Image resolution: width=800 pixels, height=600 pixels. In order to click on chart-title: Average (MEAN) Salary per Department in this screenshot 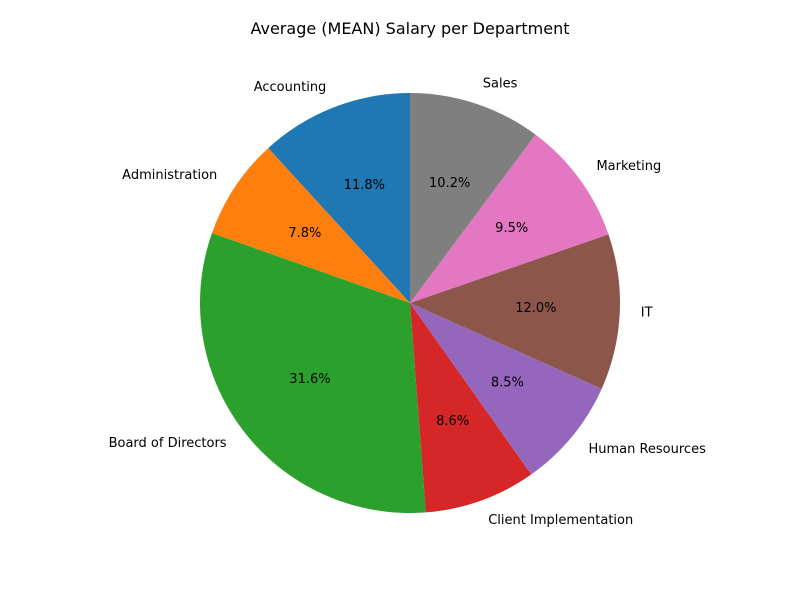, I will do `click(409, 28)`.